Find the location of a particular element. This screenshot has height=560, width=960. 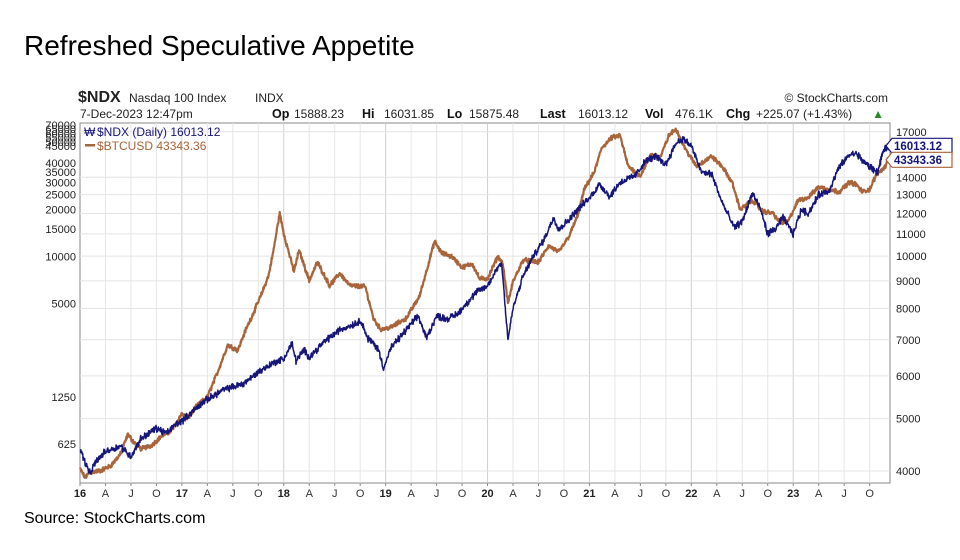

left-tick-label: 625 is located at coordinates (67, 445).